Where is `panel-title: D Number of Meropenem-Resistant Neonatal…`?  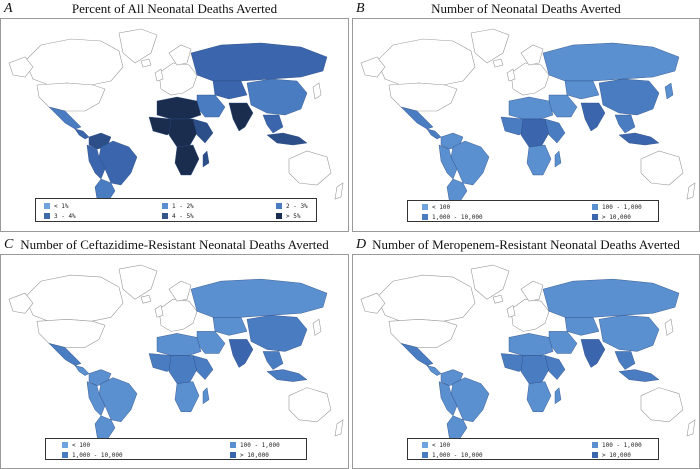
panel-title: D Number of Meropenem-Resistant Neonatal… is located at coordinates (526, 245).